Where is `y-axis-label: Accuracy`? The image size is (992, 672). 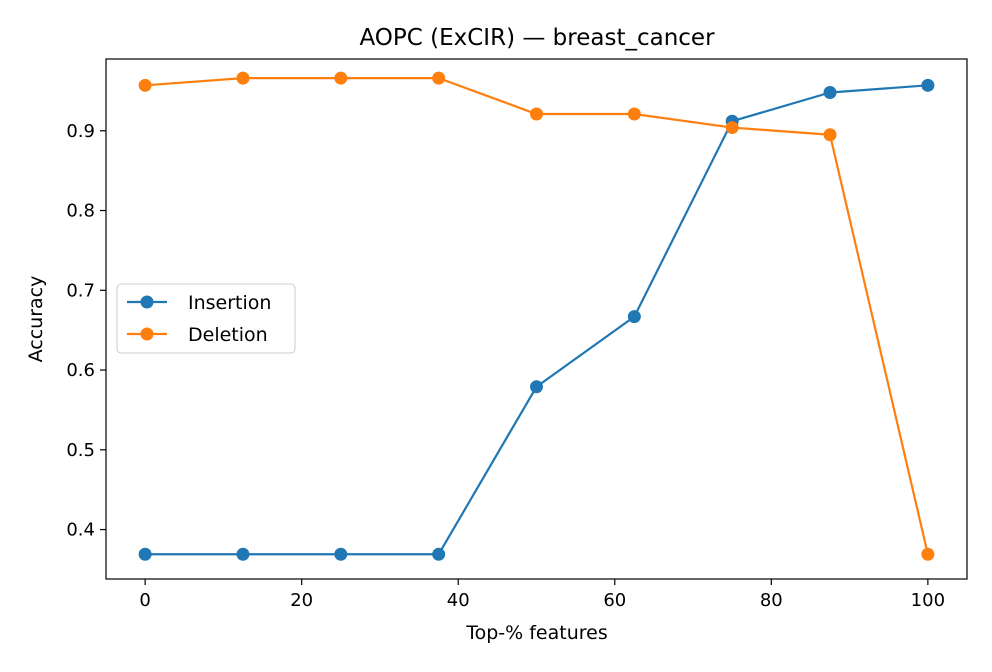
y-axis-label: Accuracy is located at coordinates (36, 319).